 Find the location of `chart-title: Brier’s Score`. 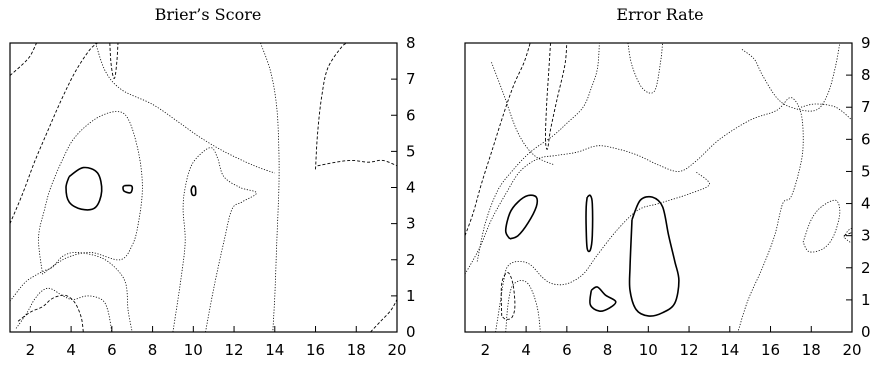

chart-title: Brier’s Score is located at coordinates (208, 14).